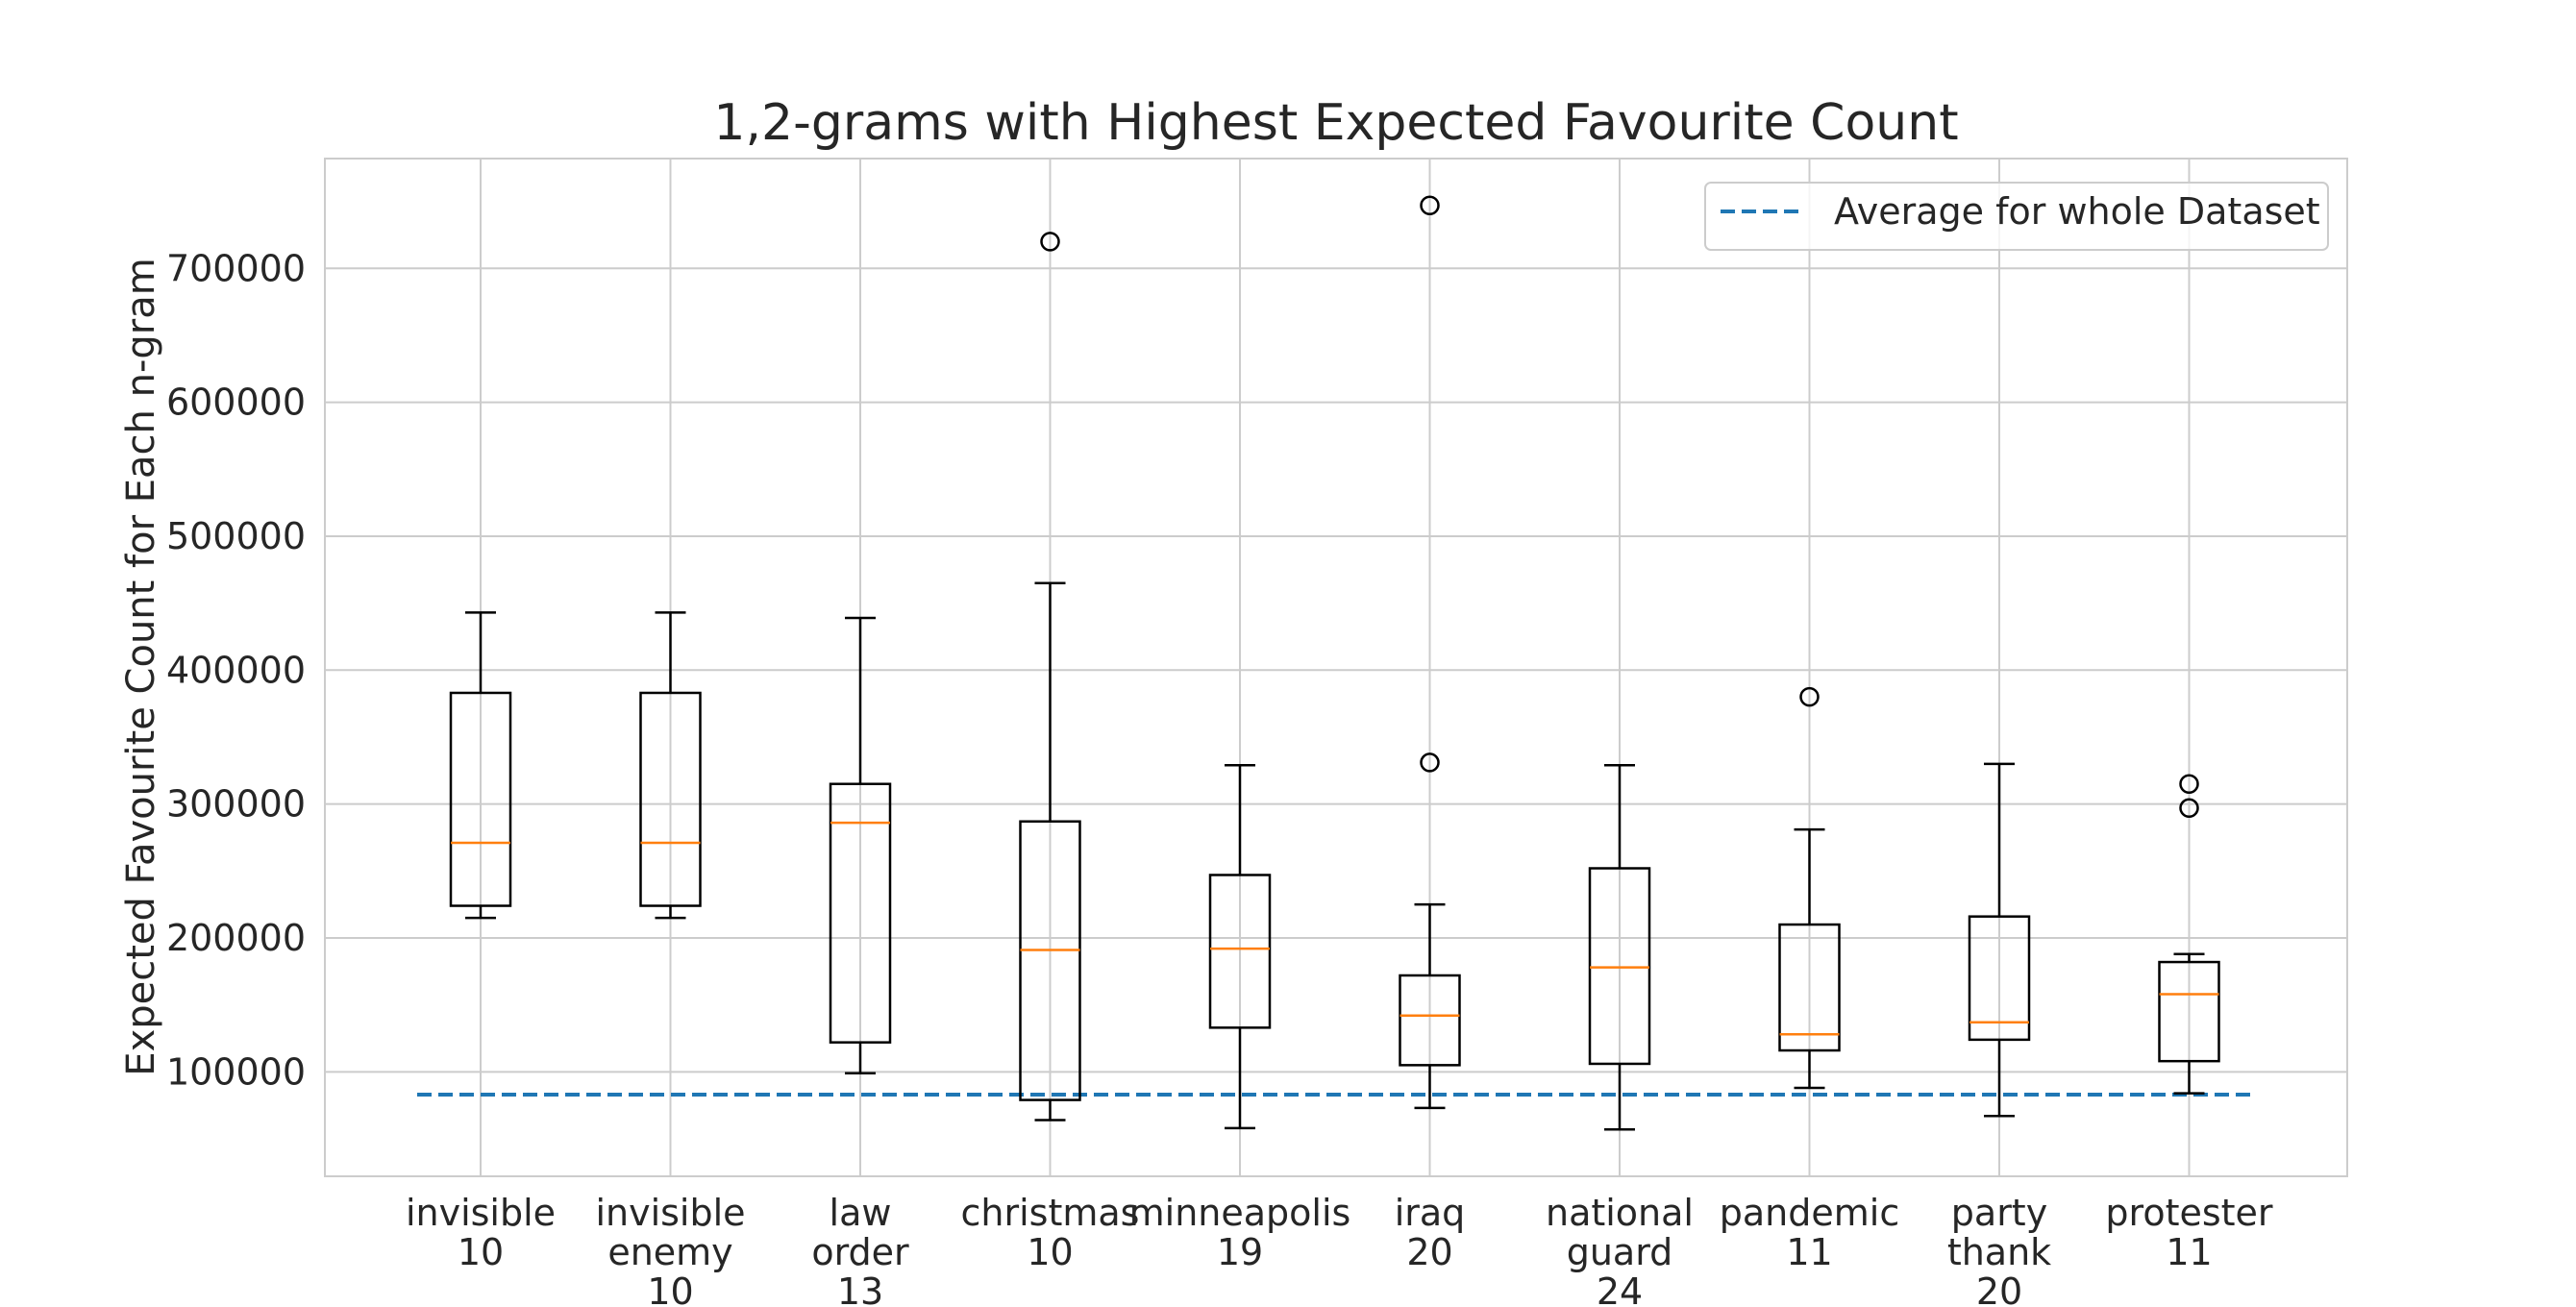 The width and height of the screenshot is (2576, 1307). What do you see at coordinates (1999, 1249) in the screenshot?
I see `x-tick-label: party thank 20` at bounding box center [1999, 1249].